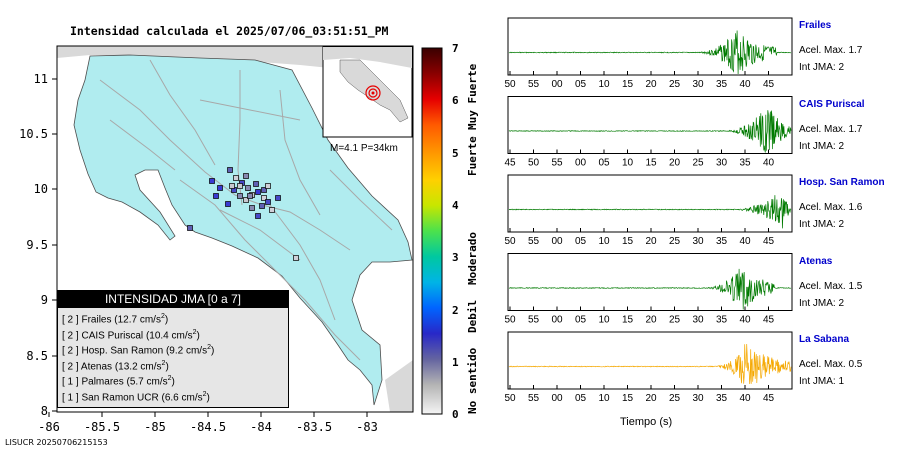  Describe the element at coordinates (49, 427) in the screenshot. I see `x-tick: -86` at that location.